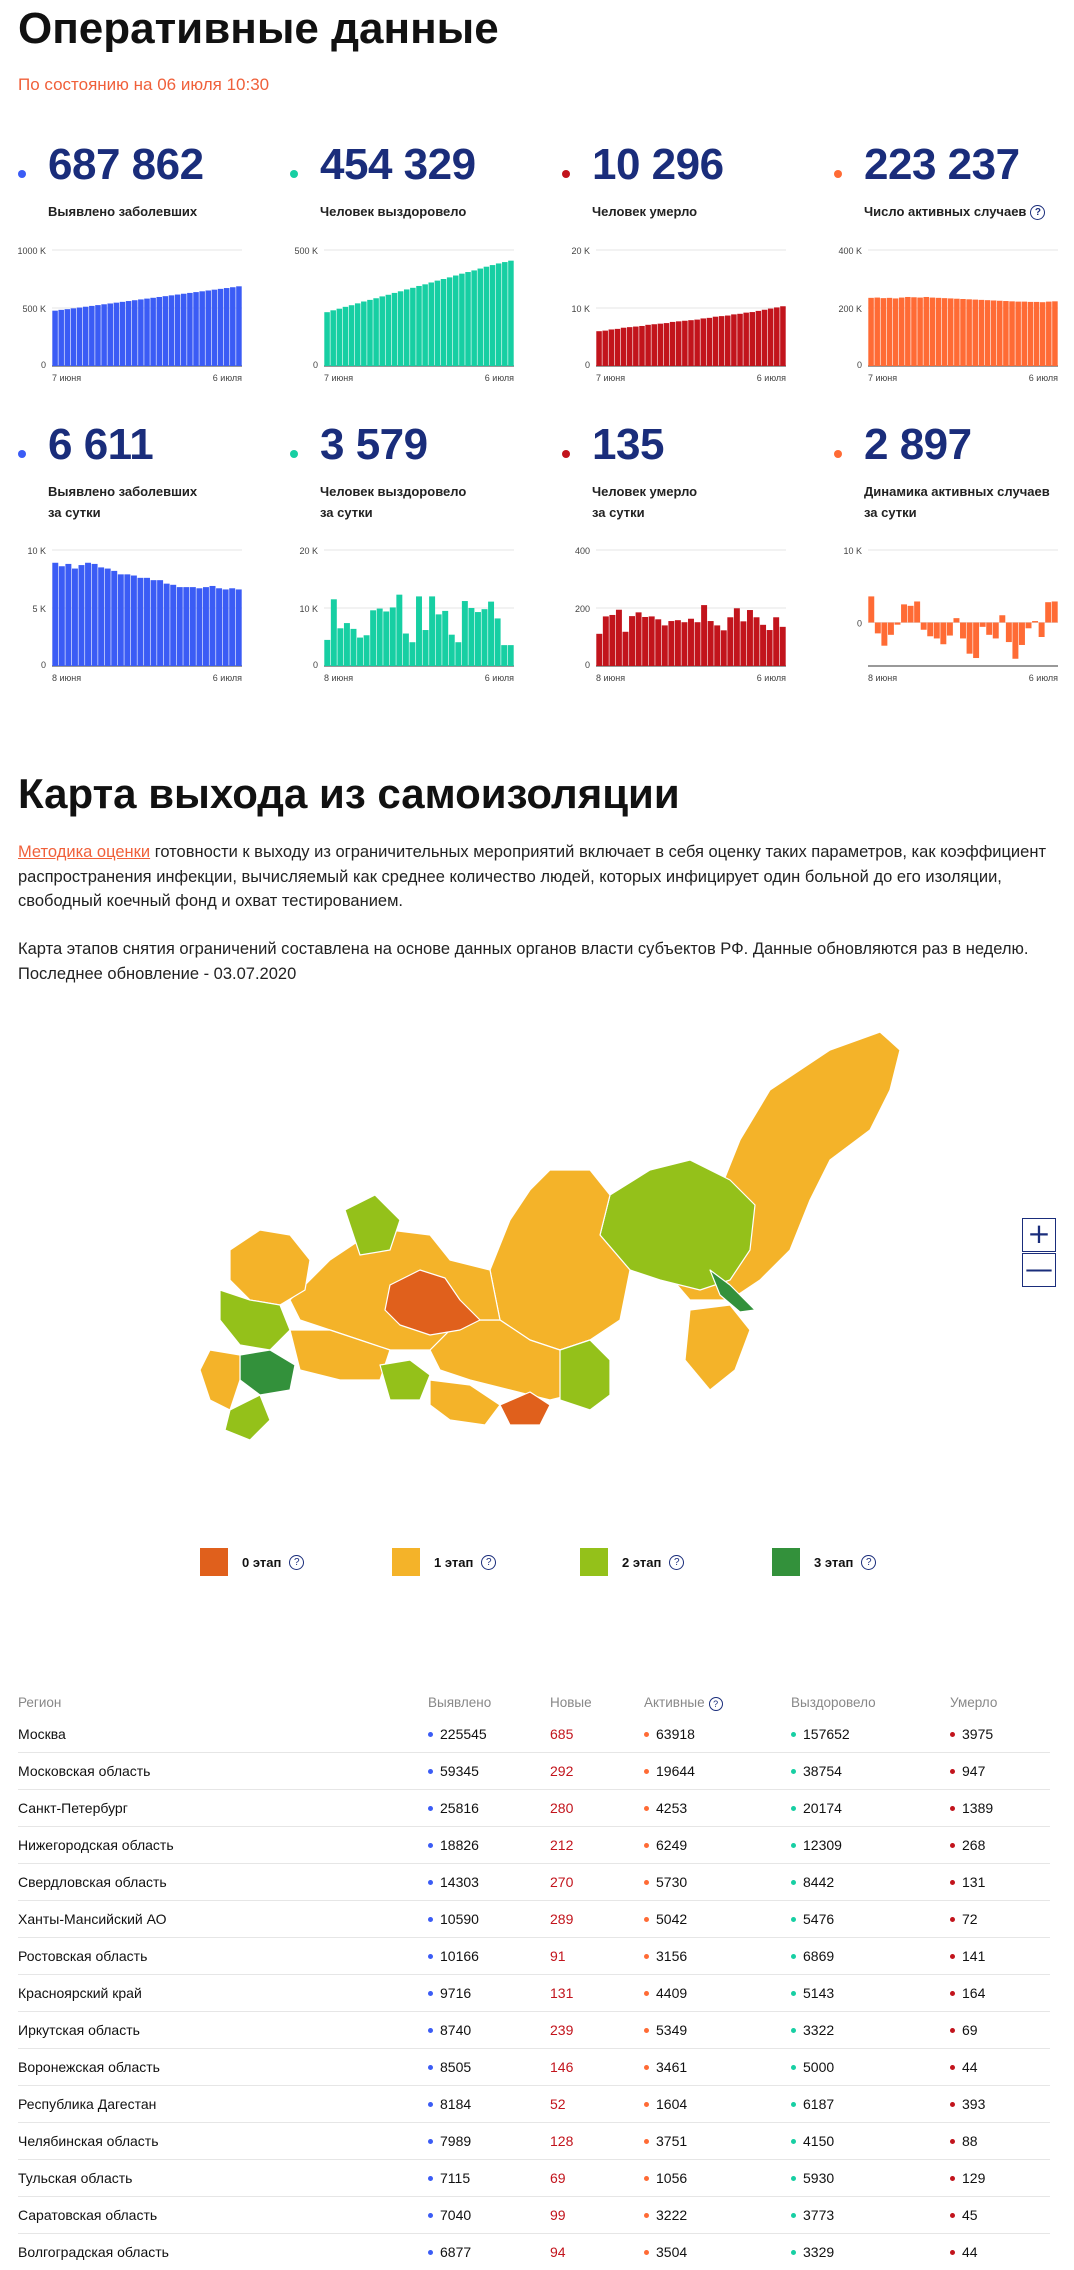 The image size is (1074, 2270). What do you see at coordinates (460, 1702) in the screenshot?
I see `header-detected: Выявлено` at bounding box center [460, 1702].